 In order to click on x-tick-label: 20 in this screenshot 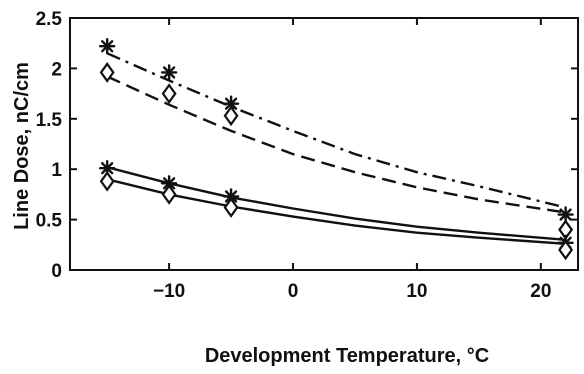, I will do `click(540, 291)`.